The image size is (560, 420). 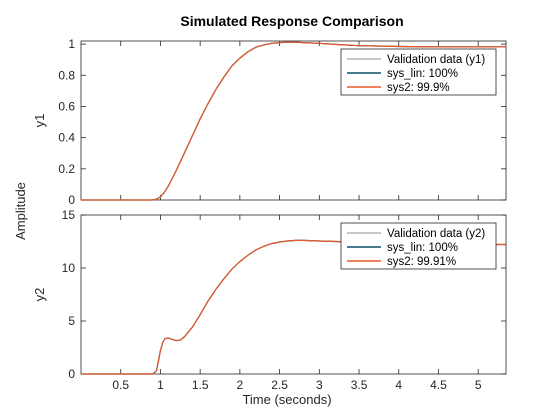 What do you see at coordinates (421, 262) in the screenshot?
I see `legend-entry: sys2: 99.91%` at bounding box center [421, 262].